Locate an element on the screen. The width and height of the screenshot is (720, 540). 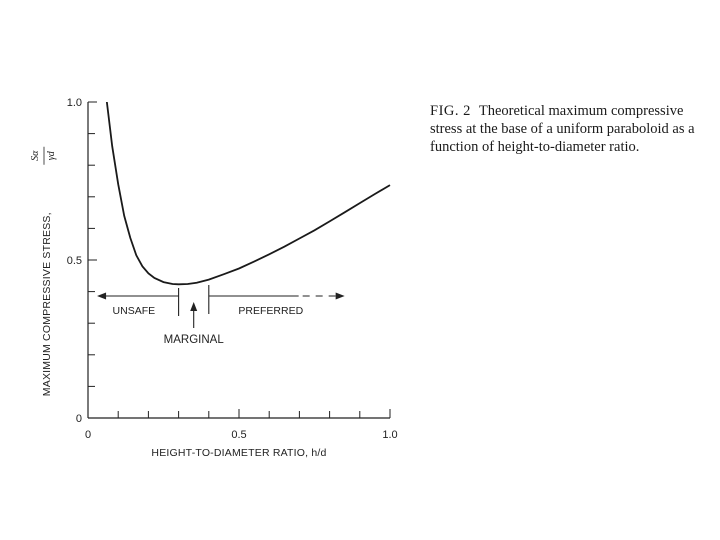
x-tick-label: 0 is located at coordinates (88, 435).